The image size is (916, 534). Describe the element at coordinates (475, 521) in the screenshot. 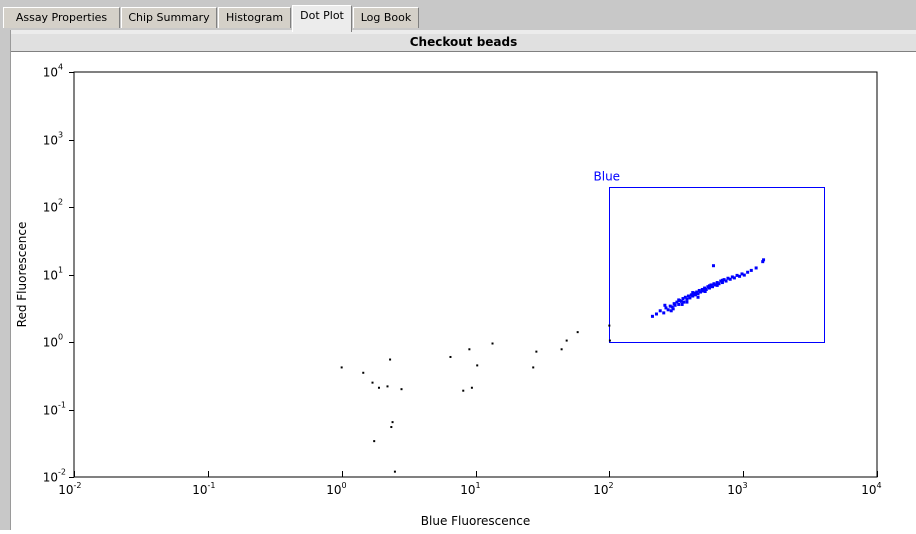

I see `x-axis-label: Blue Fluorescence` at that location.